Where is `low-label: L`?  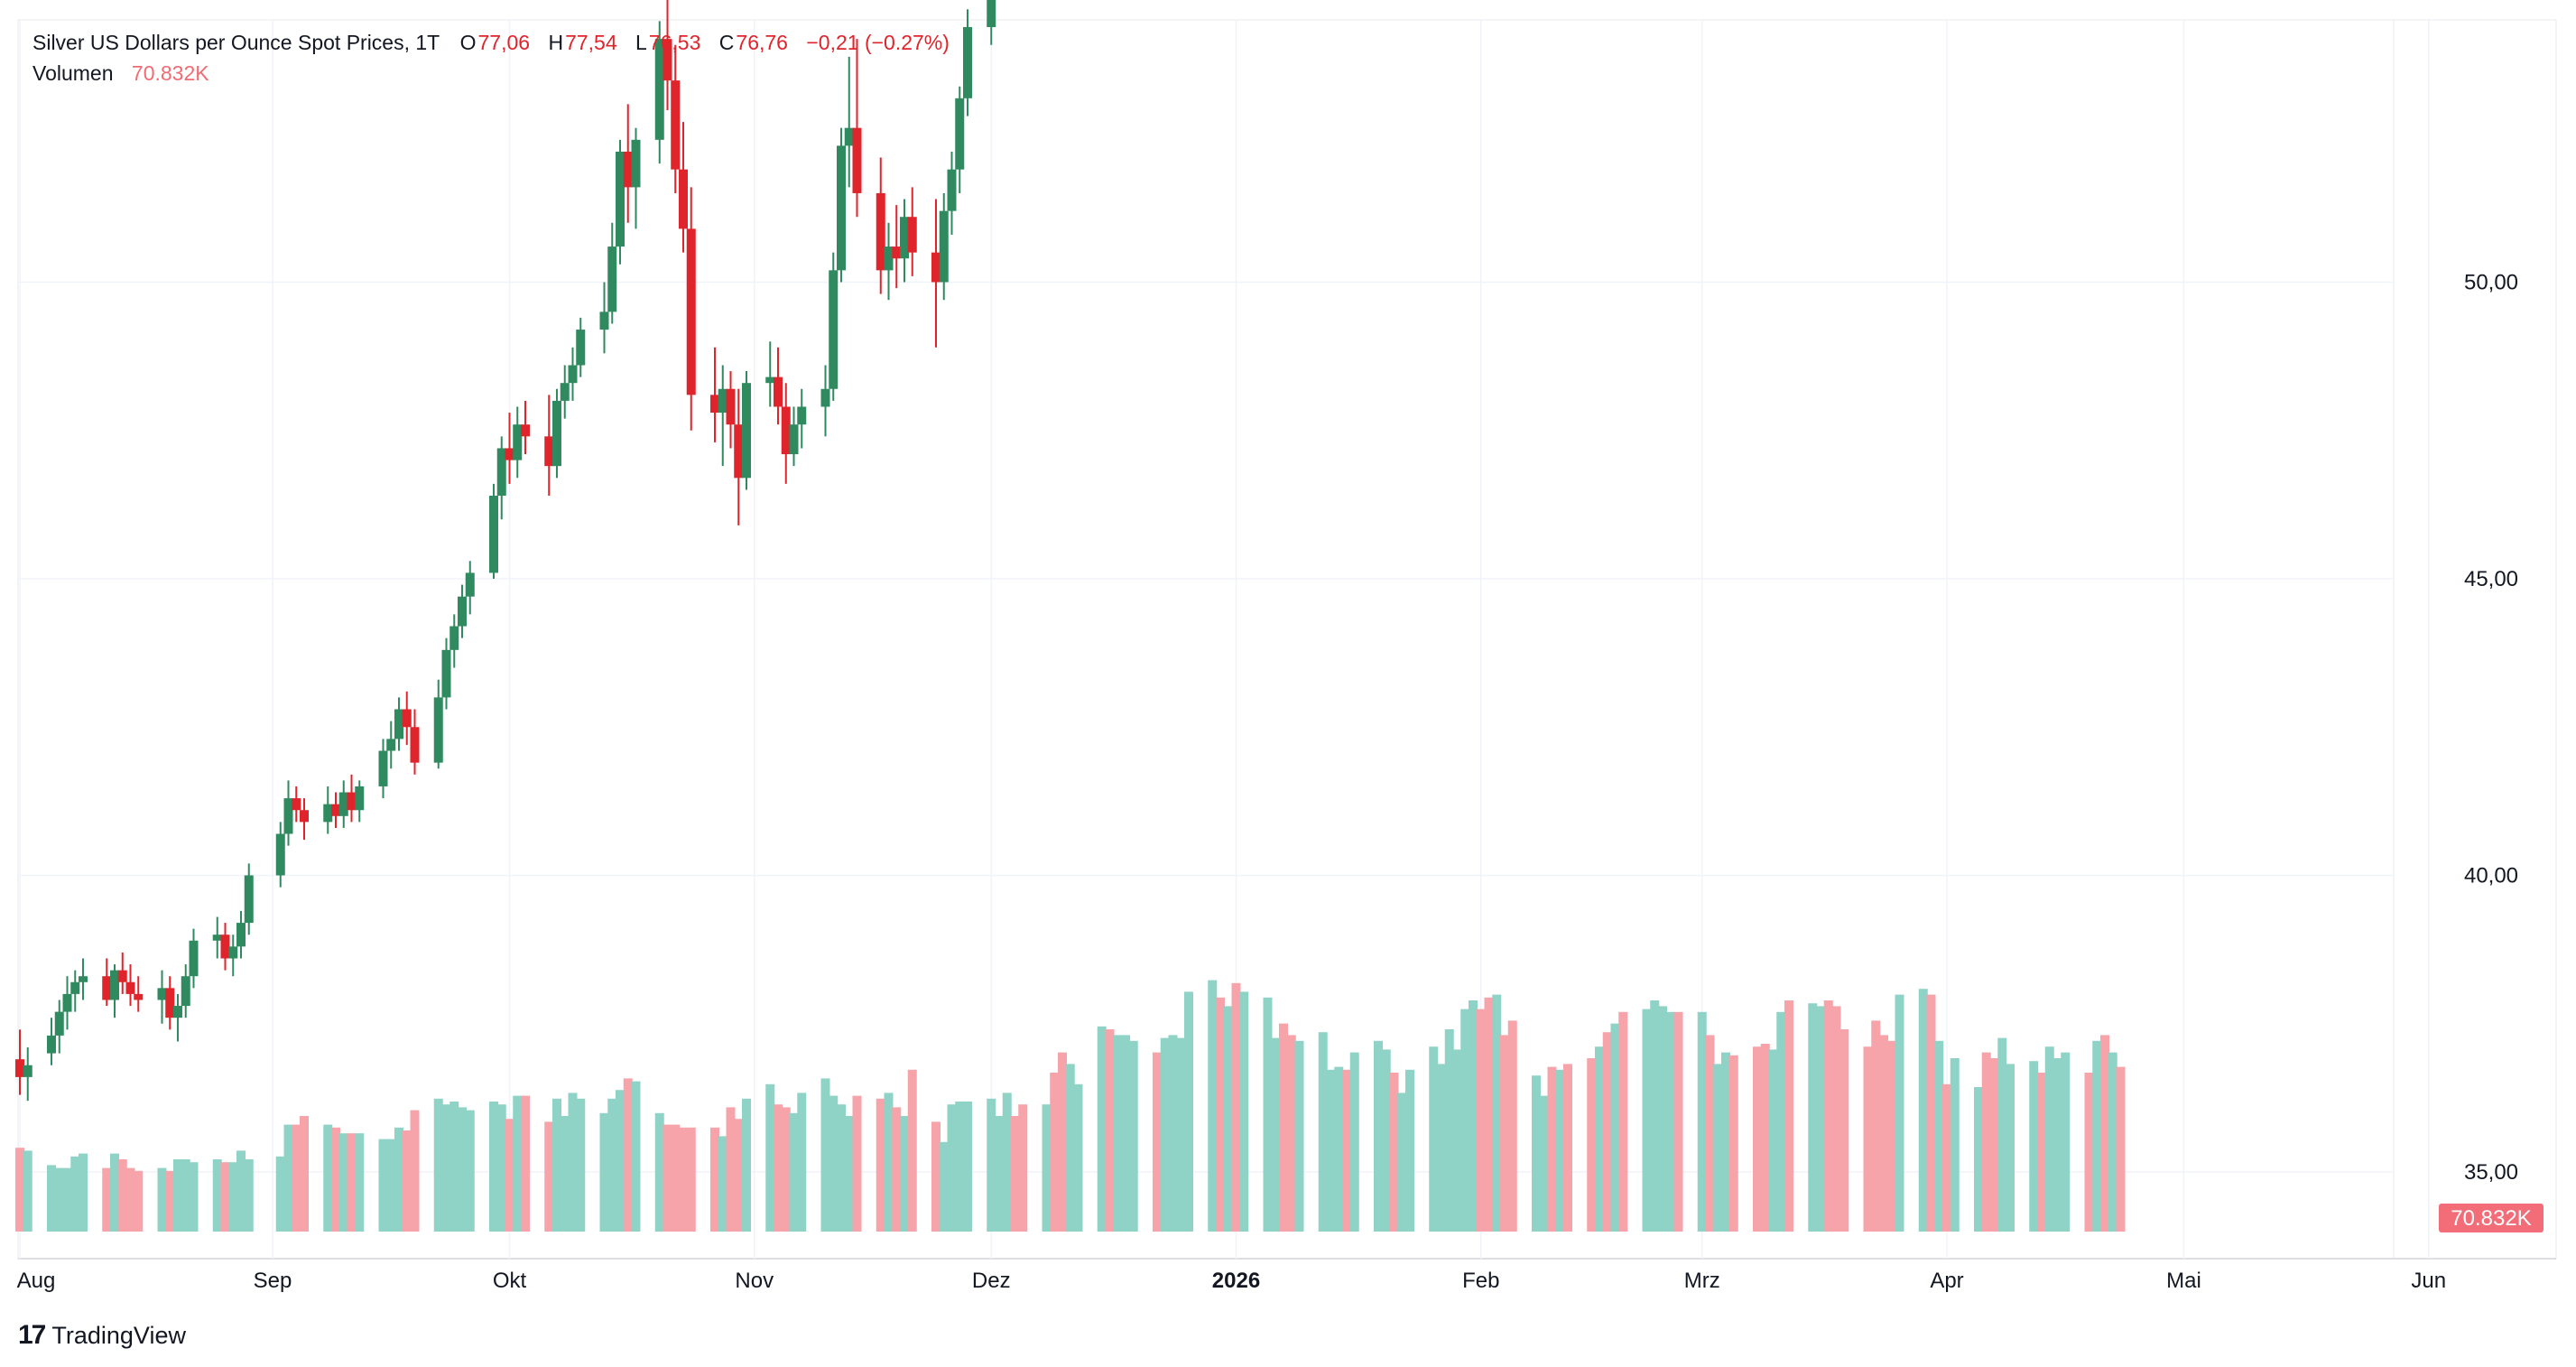 low-label: L is located at coordinates (641, 42).